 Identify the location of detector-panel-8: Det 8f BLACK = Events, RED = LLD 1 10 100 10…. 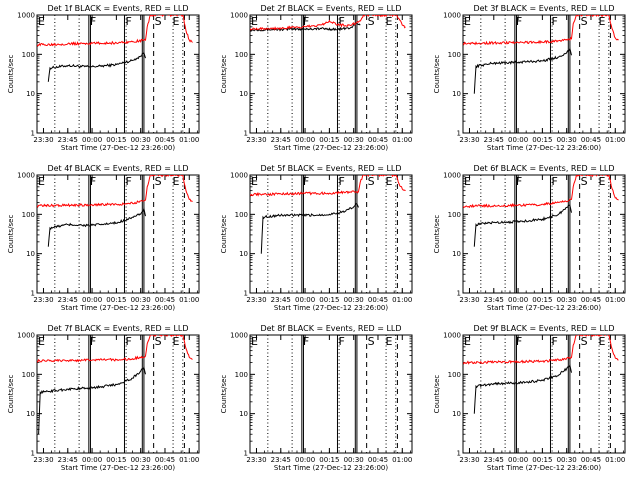
(316, 398).